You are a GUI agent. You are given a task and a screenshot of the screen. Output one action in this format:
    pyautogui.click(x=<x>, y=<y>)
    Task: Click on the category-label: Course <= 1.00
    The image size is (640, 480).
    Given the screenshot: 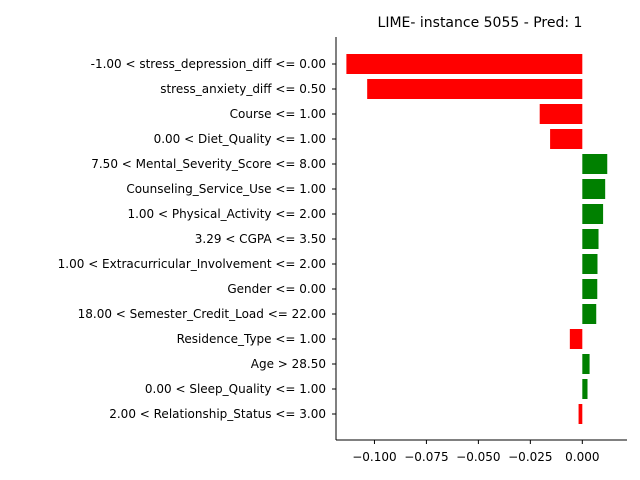 What is the action you would take?
    pyautogui.click(x=278, y=114)
    